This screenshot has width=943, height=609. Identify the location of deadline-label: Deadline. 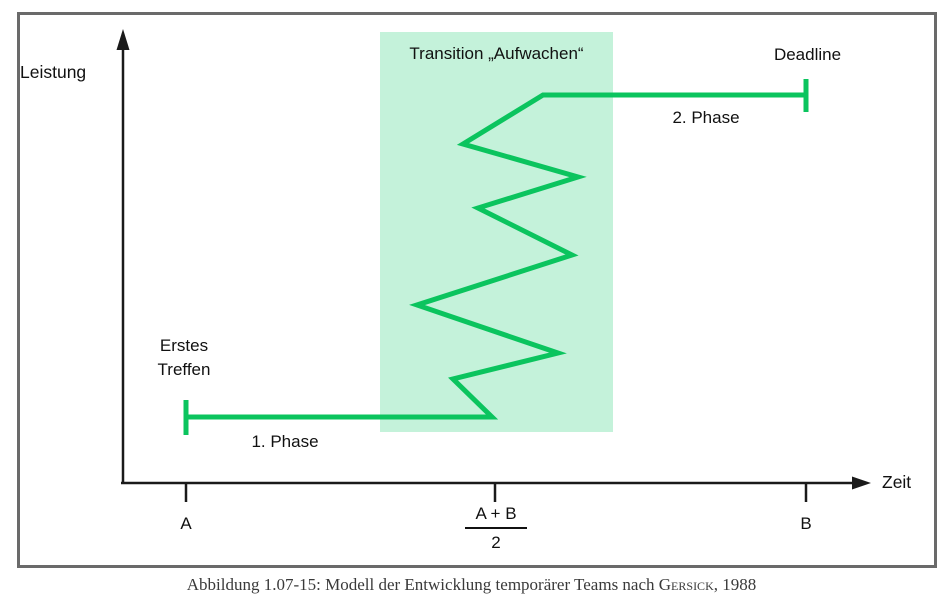
(807, 54).